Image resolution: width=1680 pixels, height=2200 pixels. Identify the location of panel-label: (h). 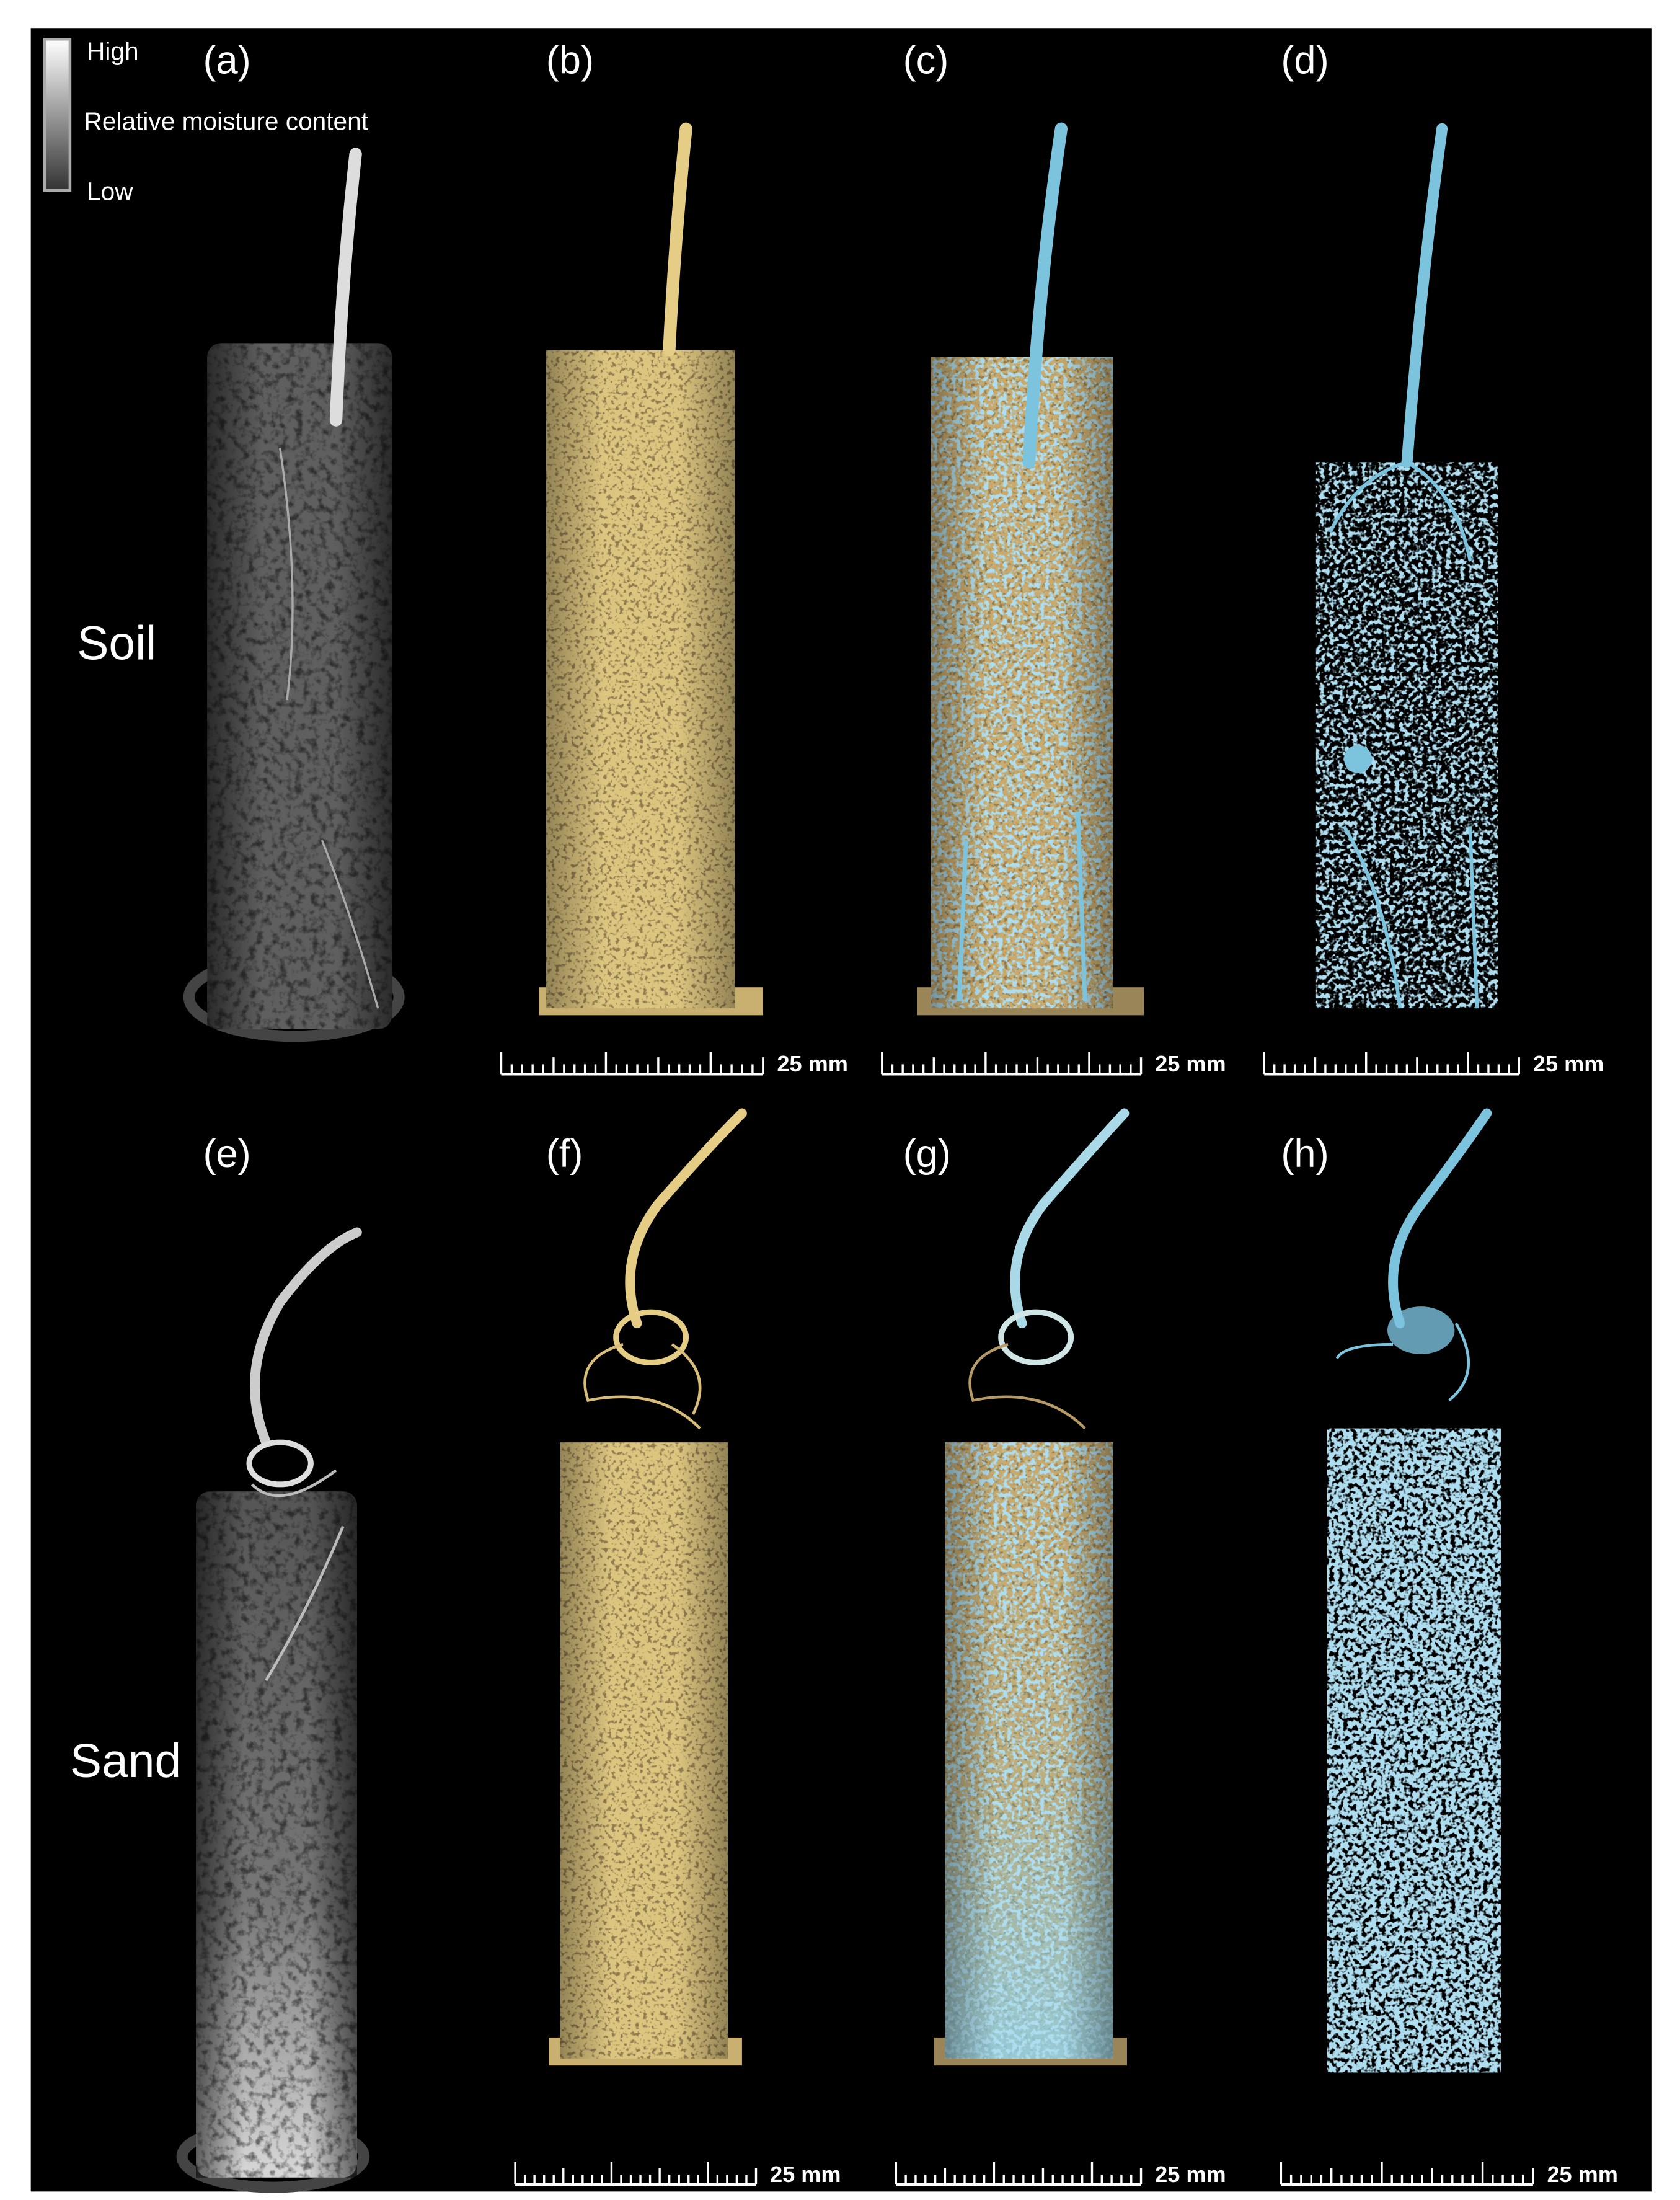
(1305, 1154).